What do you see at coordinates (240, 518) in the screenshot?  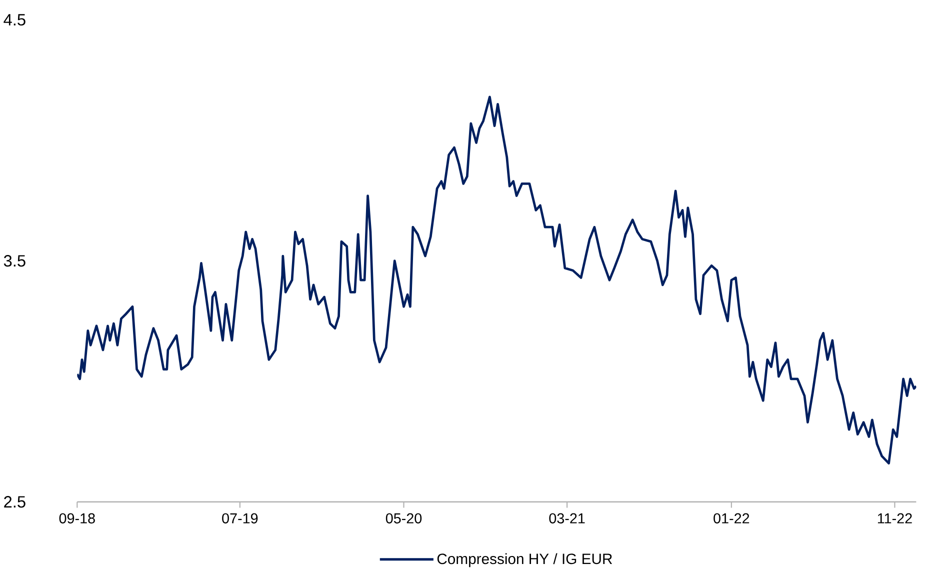 I see `x-tick-label: 07-19` at bounding box center [240, 518].